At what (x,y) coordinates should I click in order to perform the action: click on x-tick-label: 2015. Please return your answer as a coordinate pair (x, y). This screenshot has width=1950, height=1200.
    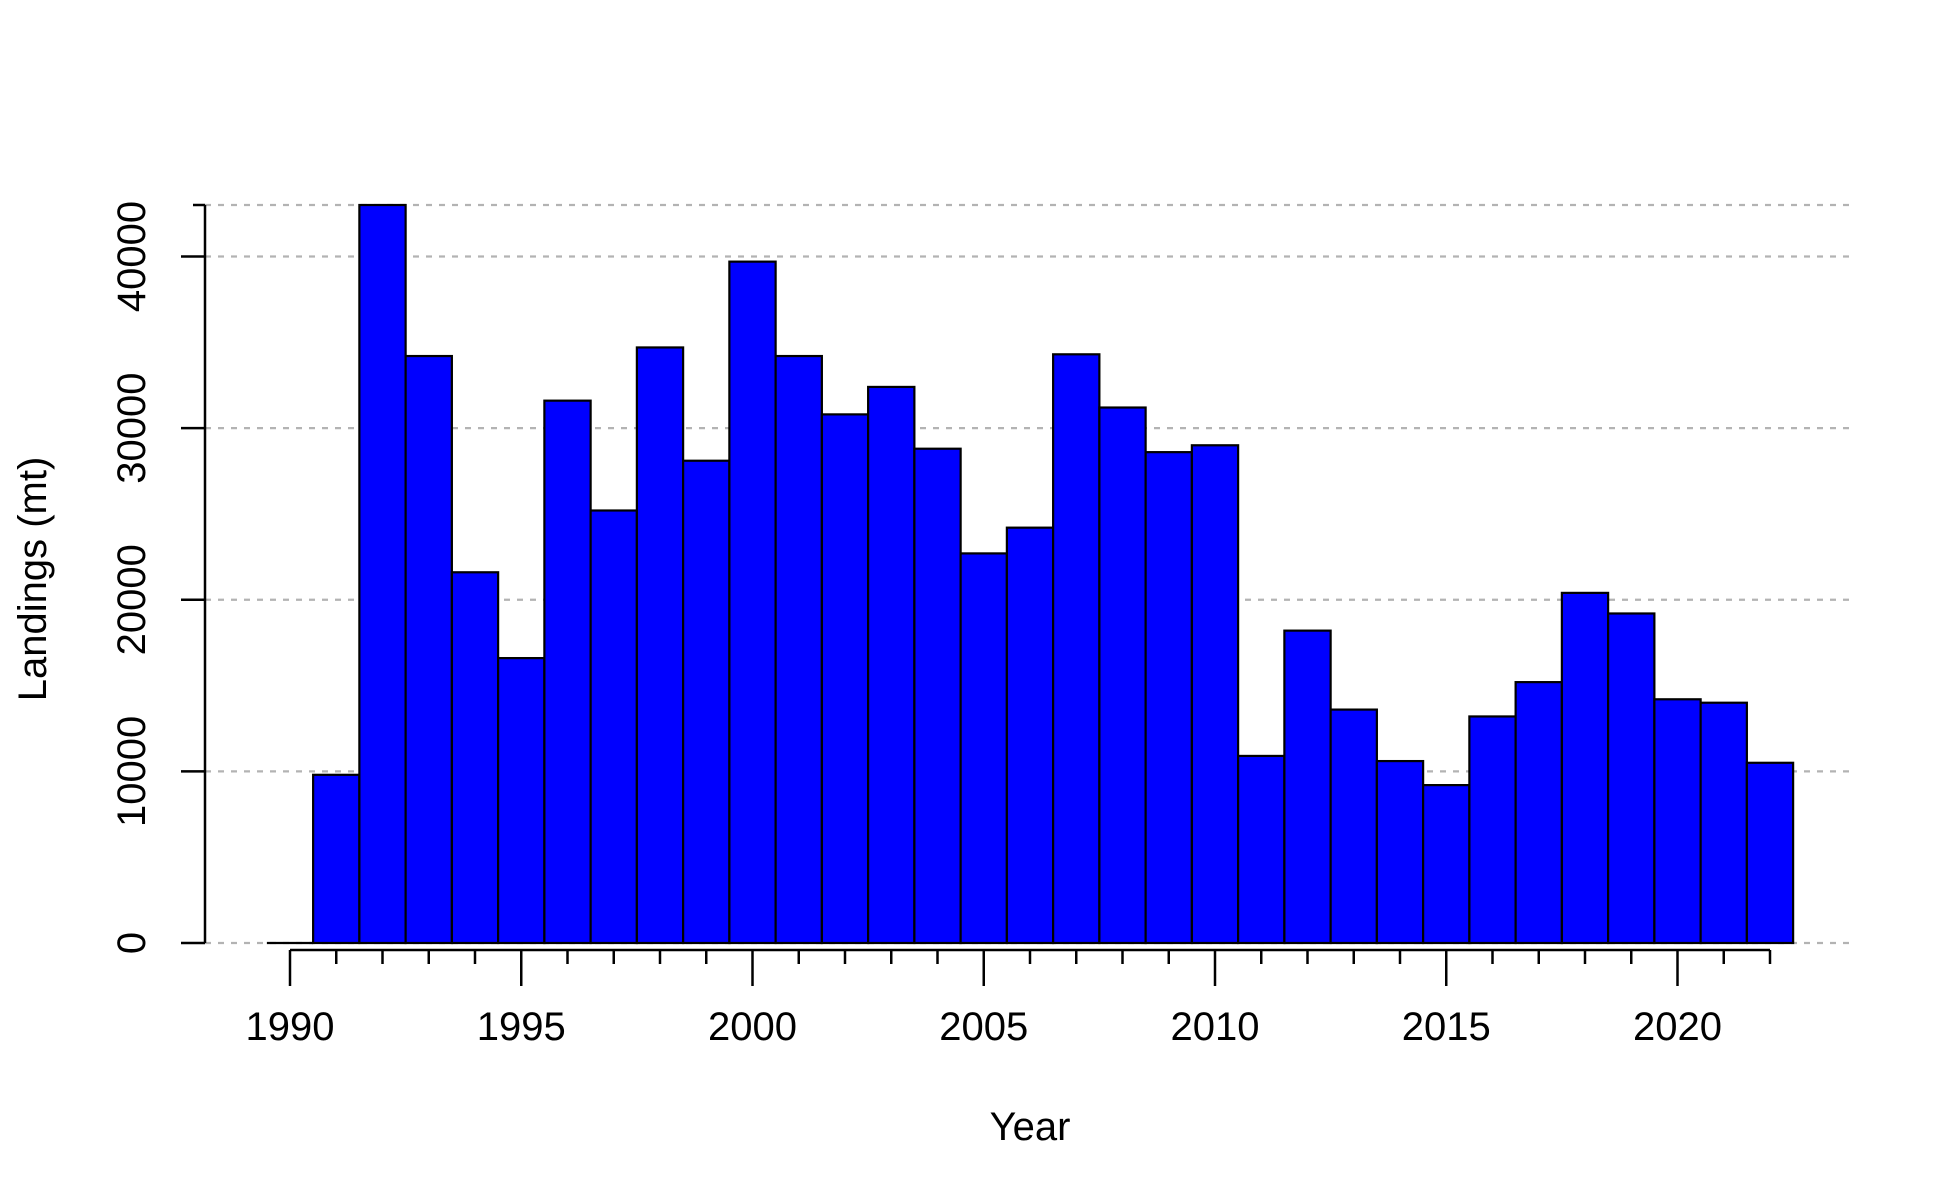
    Looking at the image, I should click on (1446, 1027).